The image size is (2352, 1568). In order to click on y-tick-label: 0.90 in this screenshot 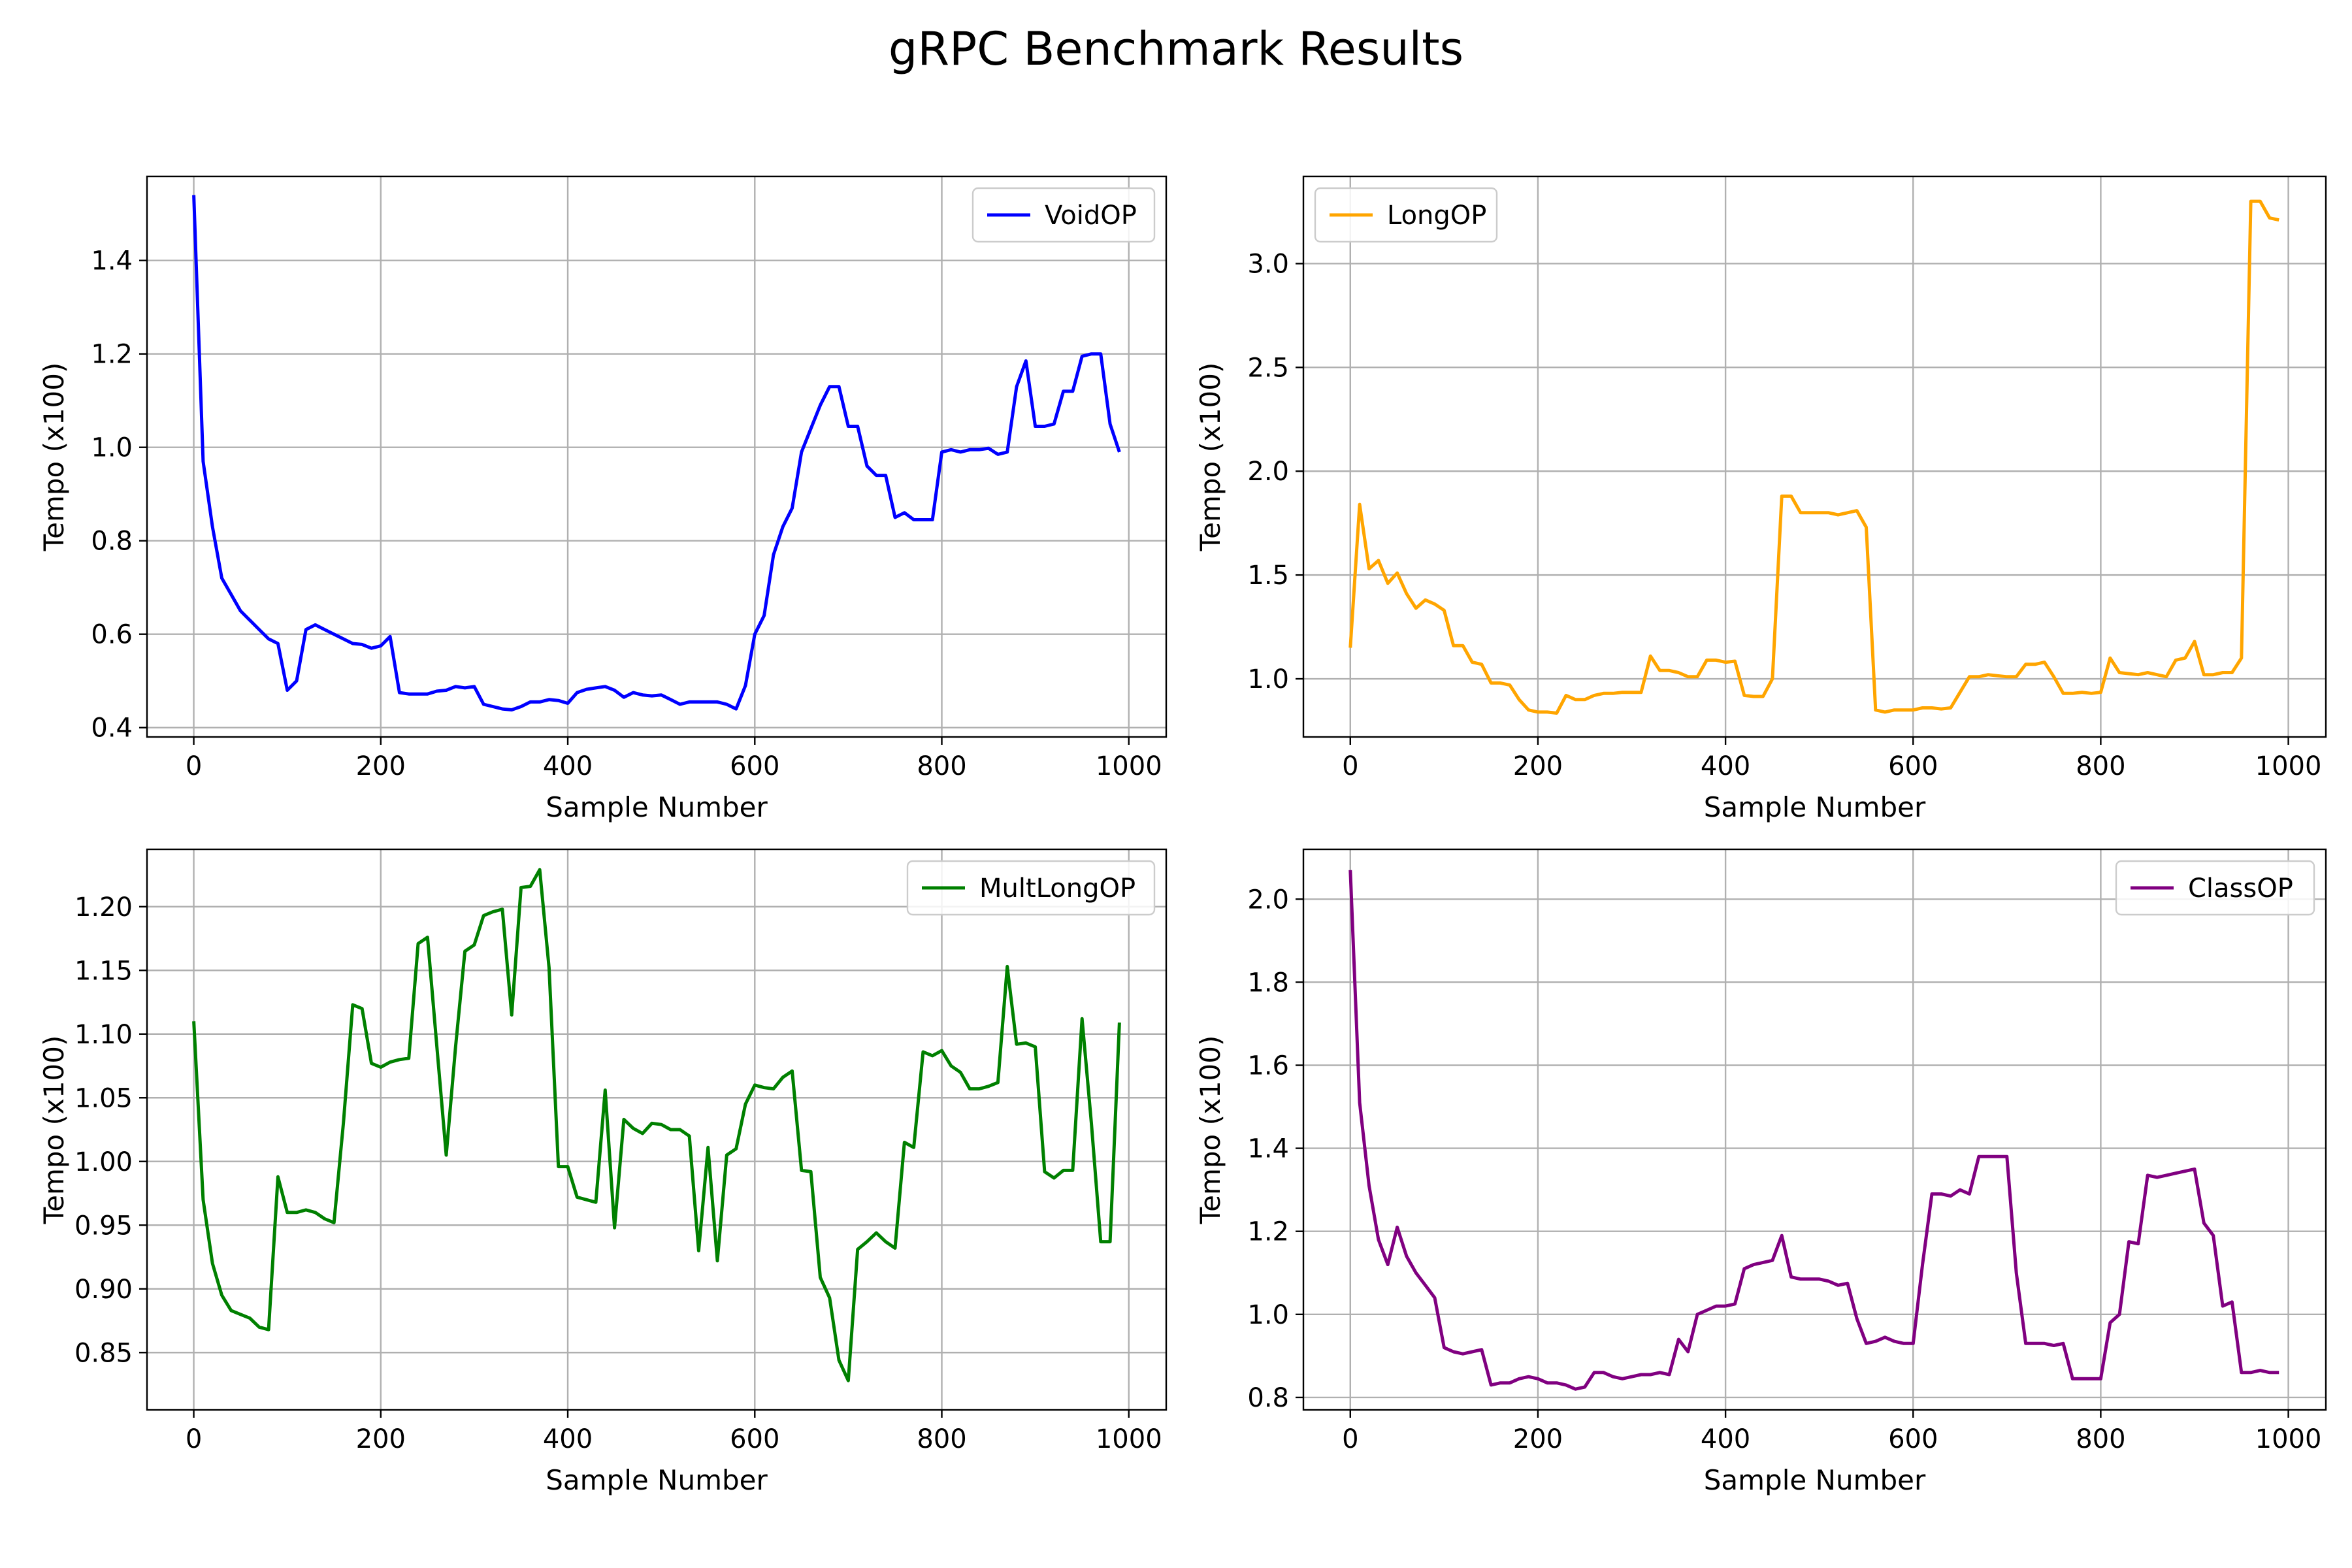, I will do `click(103, 1290)`.